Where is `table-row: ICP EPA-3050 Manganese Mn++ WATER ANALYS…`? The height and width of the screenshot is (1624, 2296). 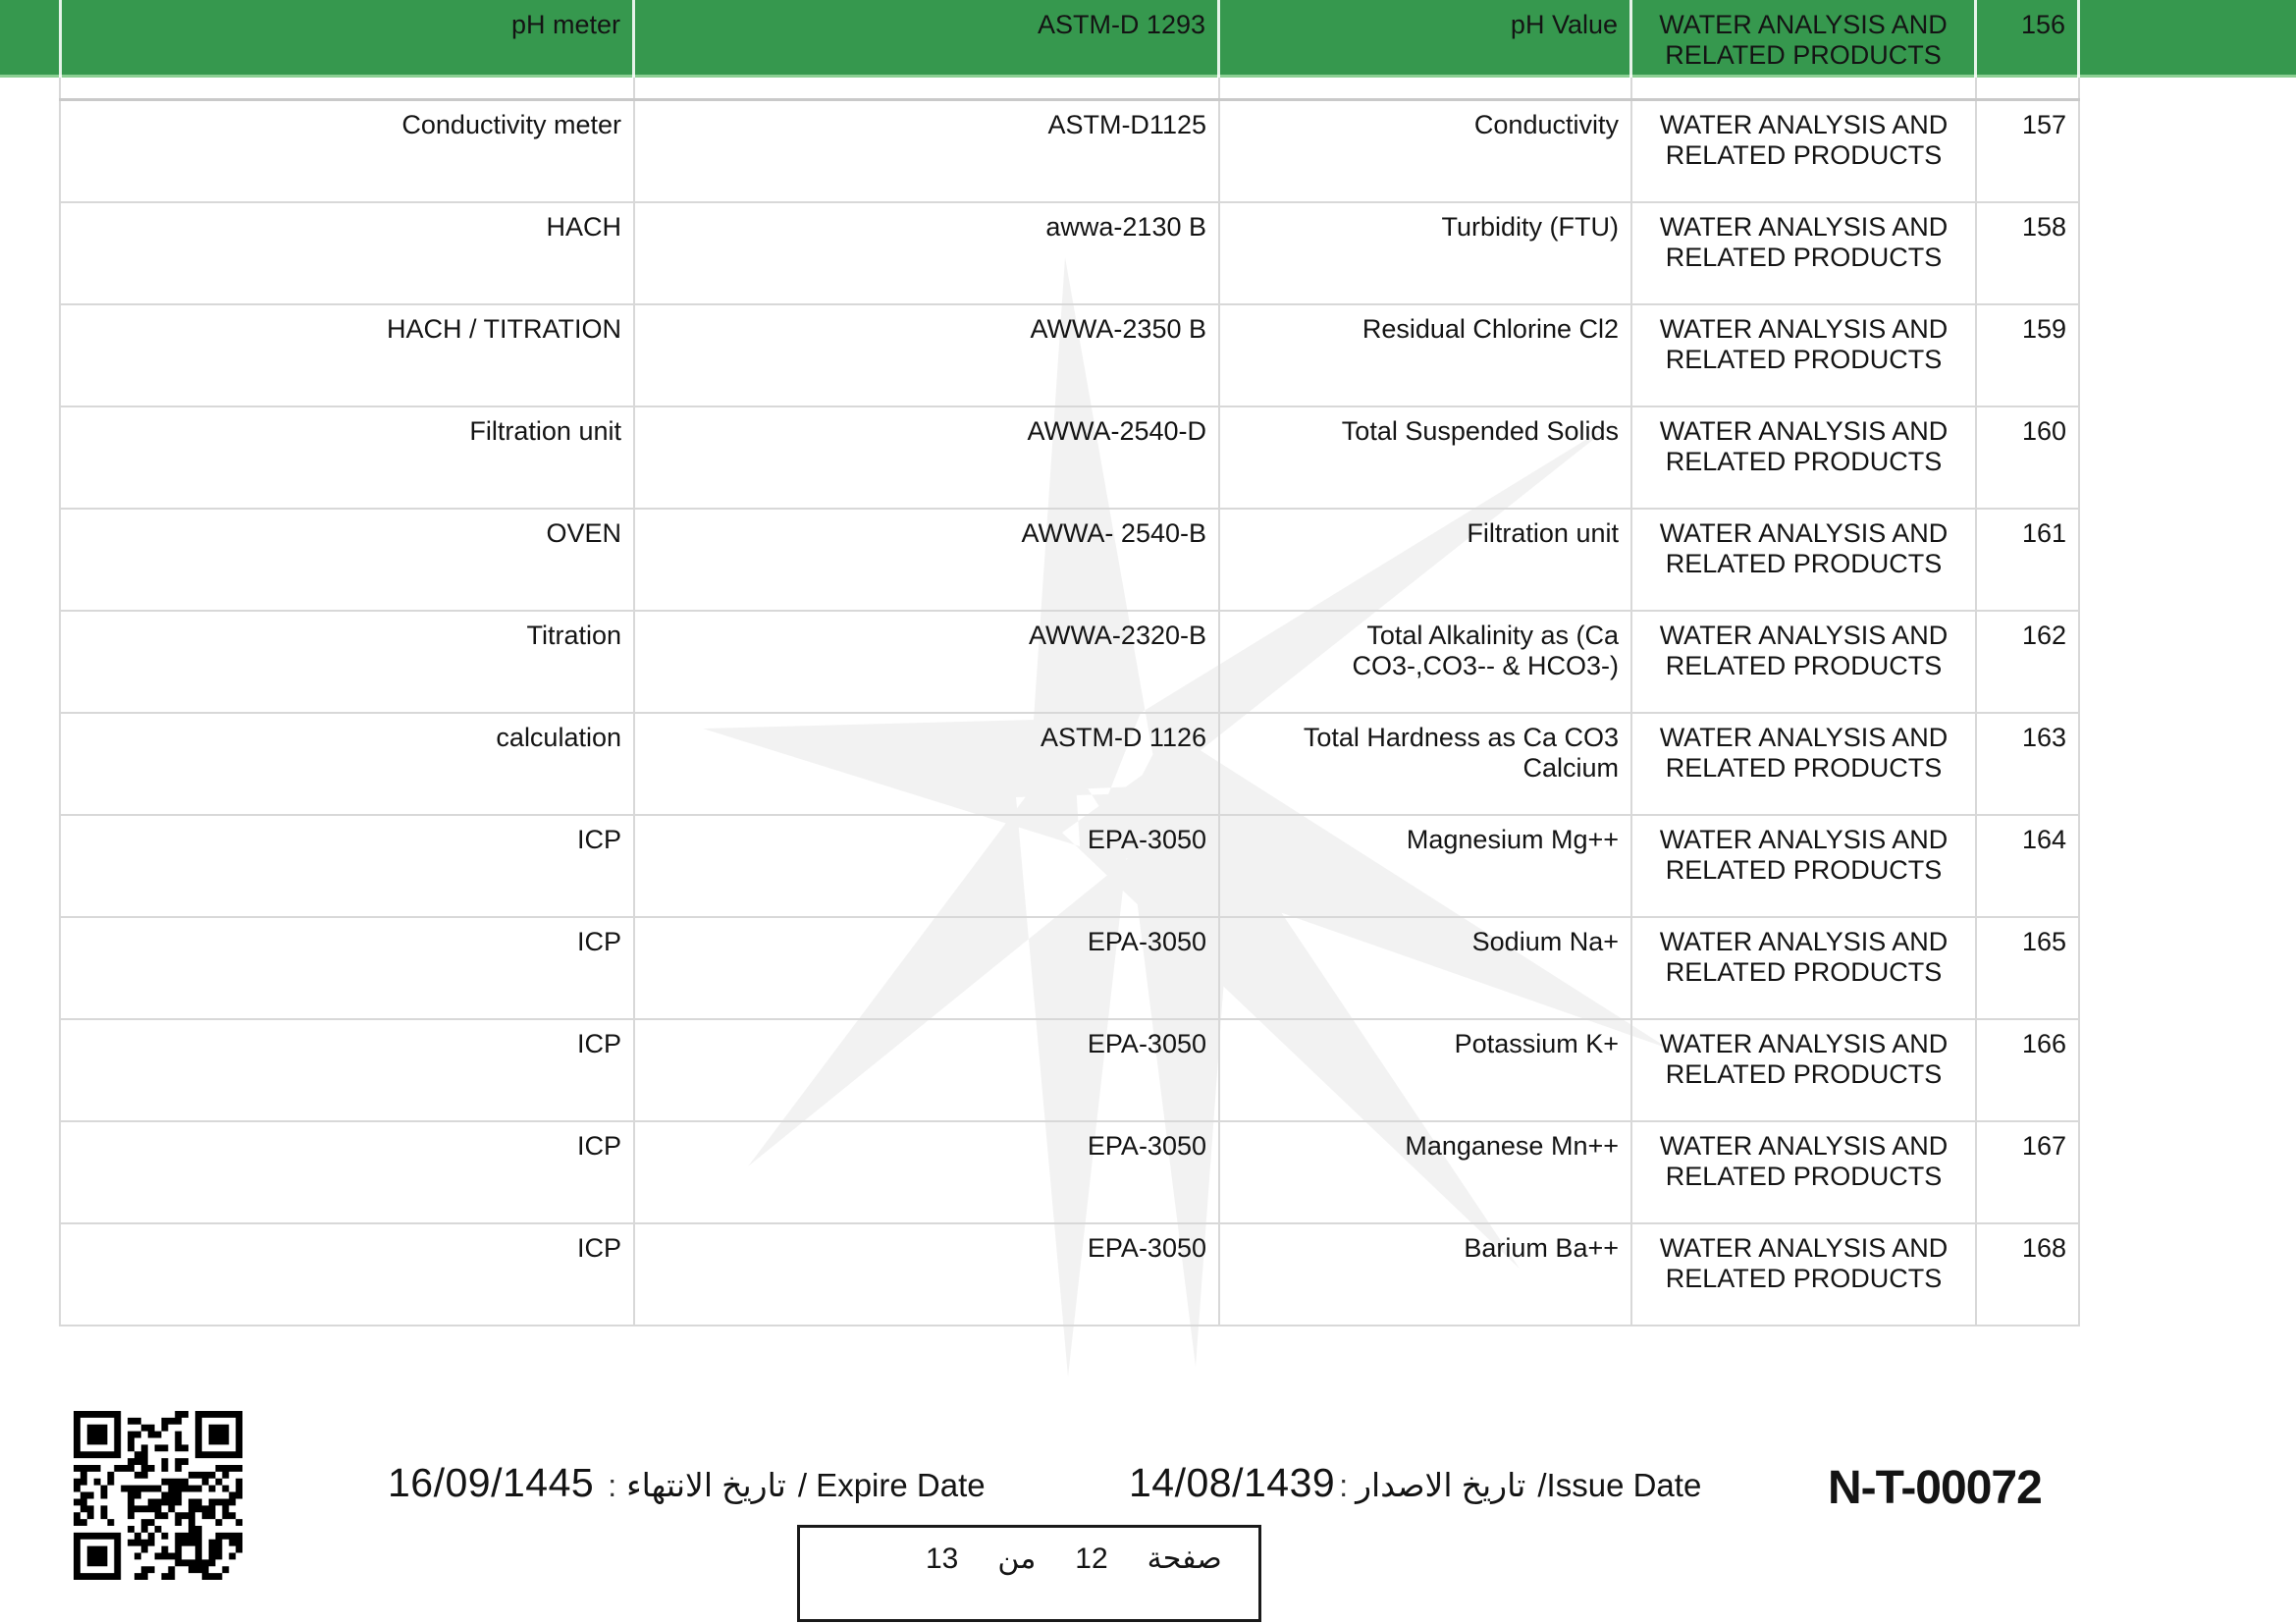 table-row: ICP EPA-3050 Manganese Mn++ WATER ANALYS… is located at coordinates (1070, 1173).